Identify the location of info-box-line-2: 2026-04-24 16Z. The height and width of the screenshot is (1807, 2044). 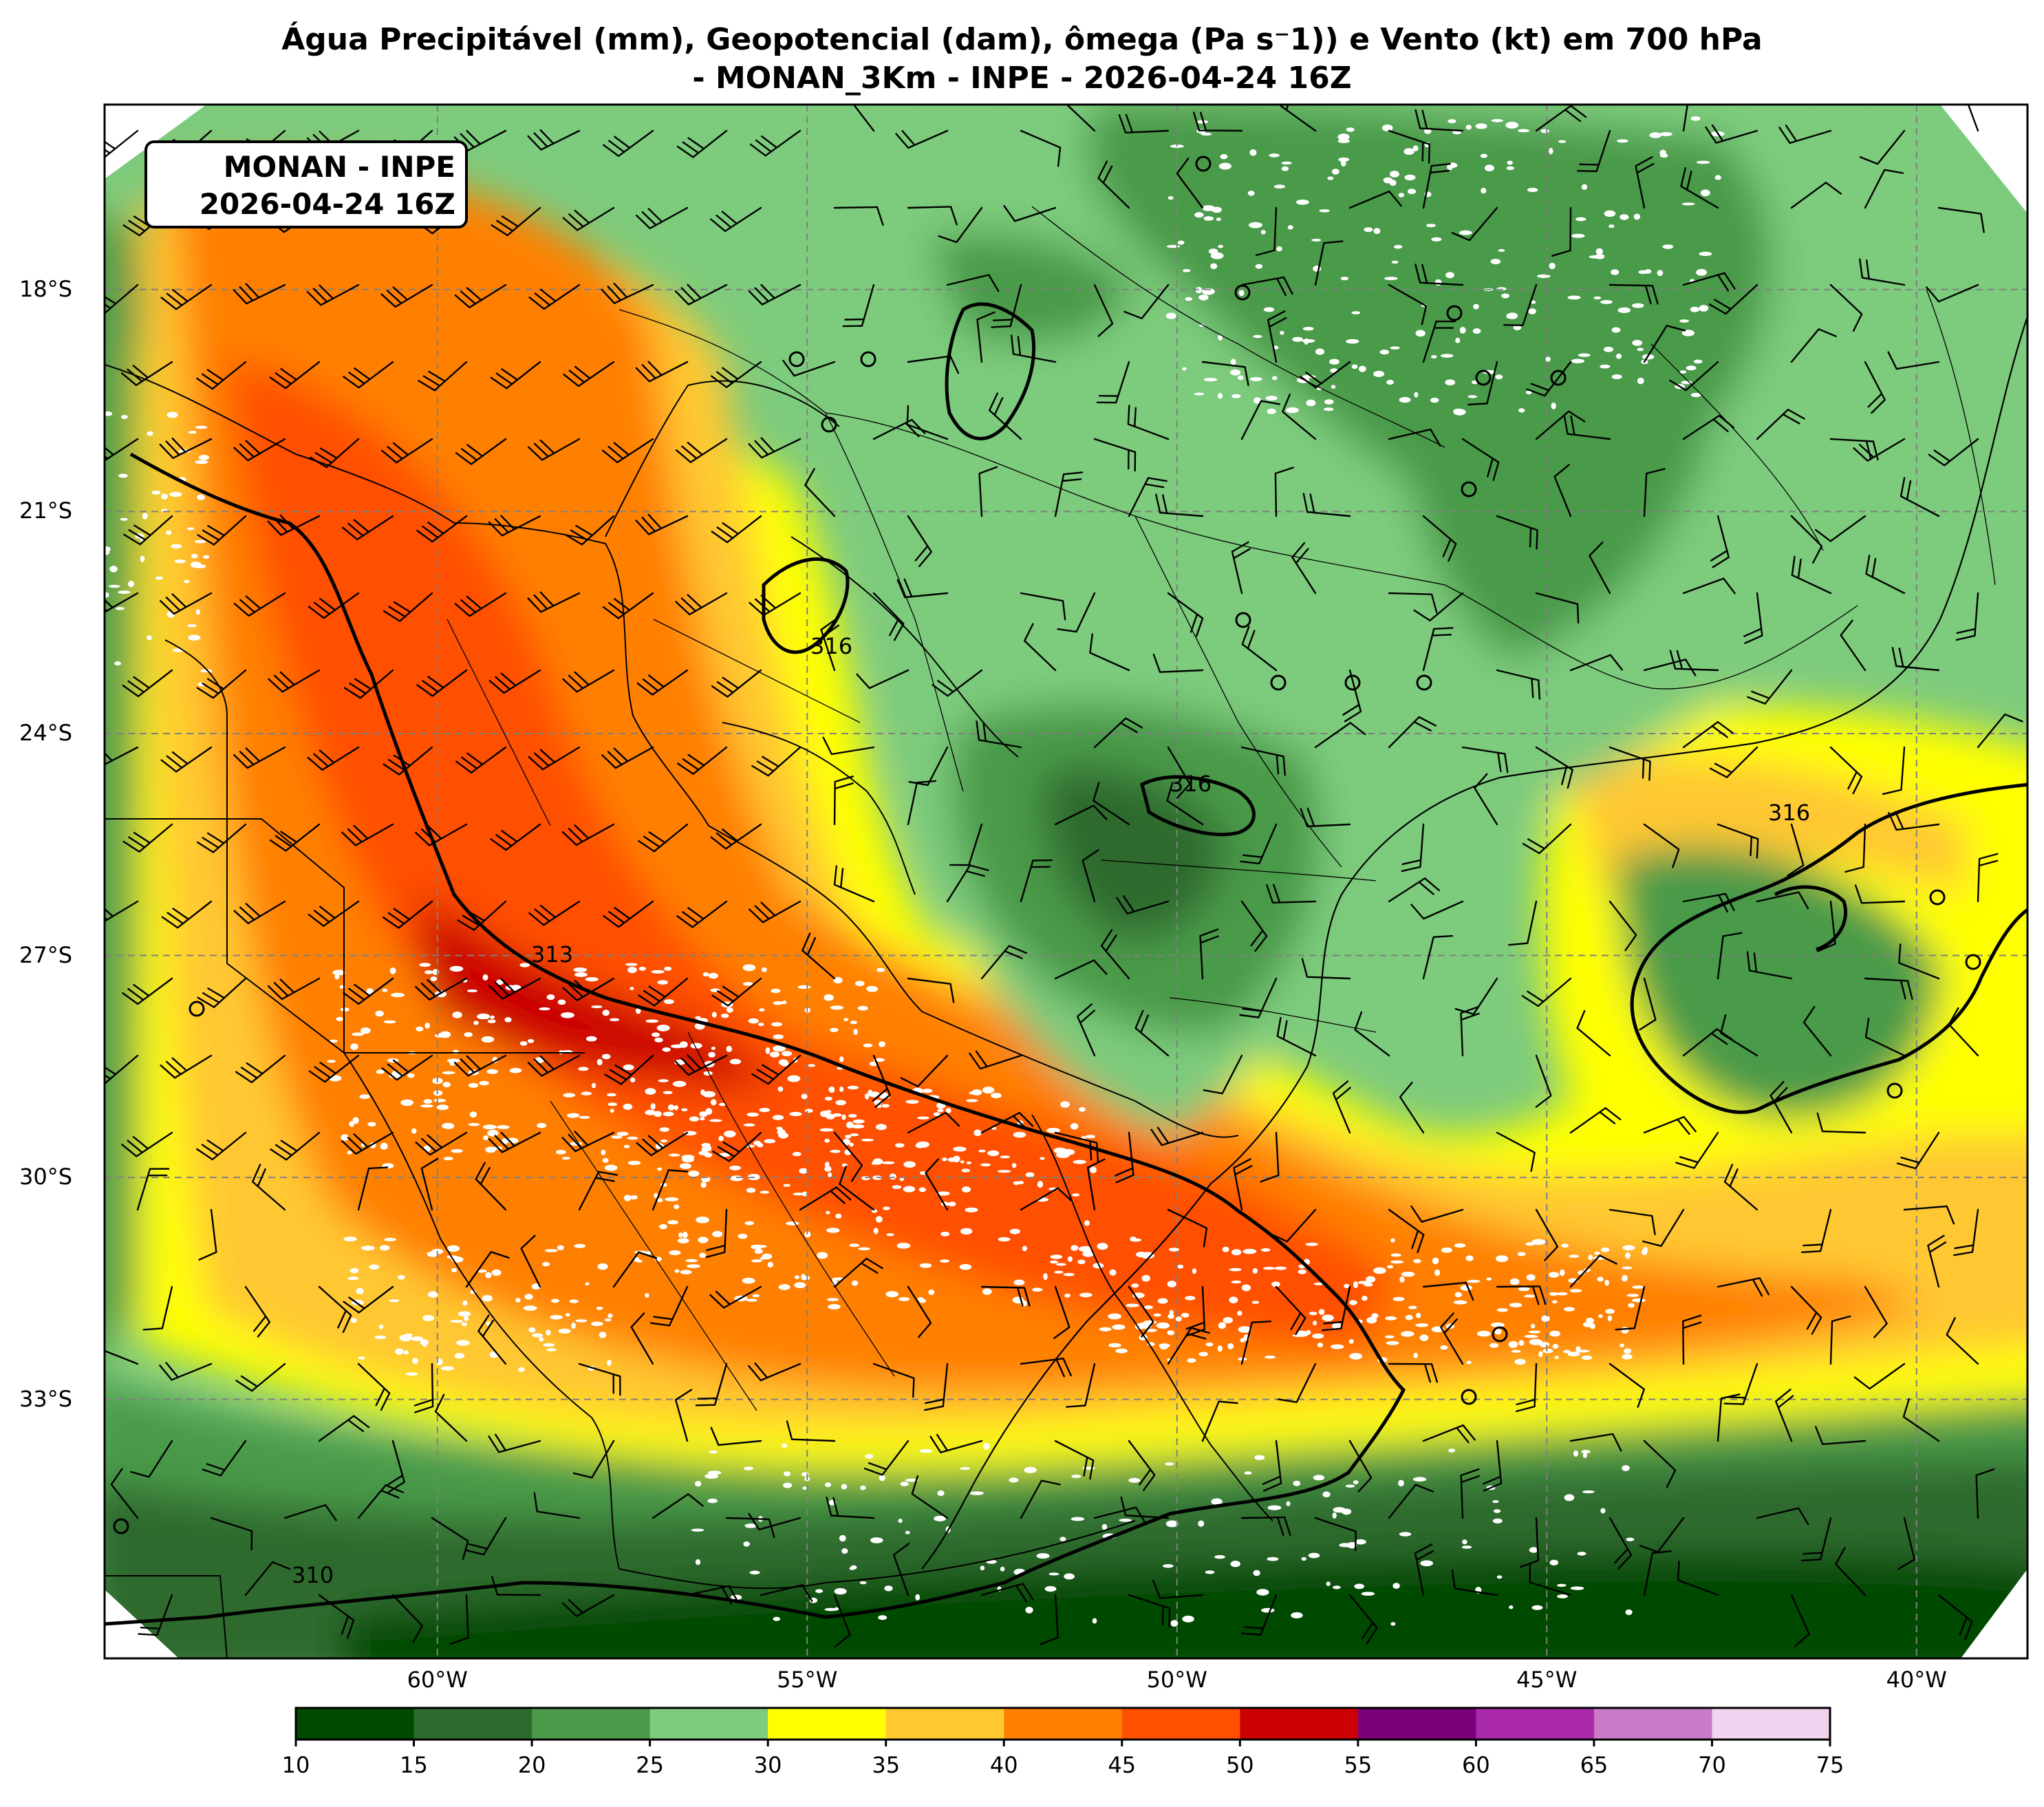
(327, 204).